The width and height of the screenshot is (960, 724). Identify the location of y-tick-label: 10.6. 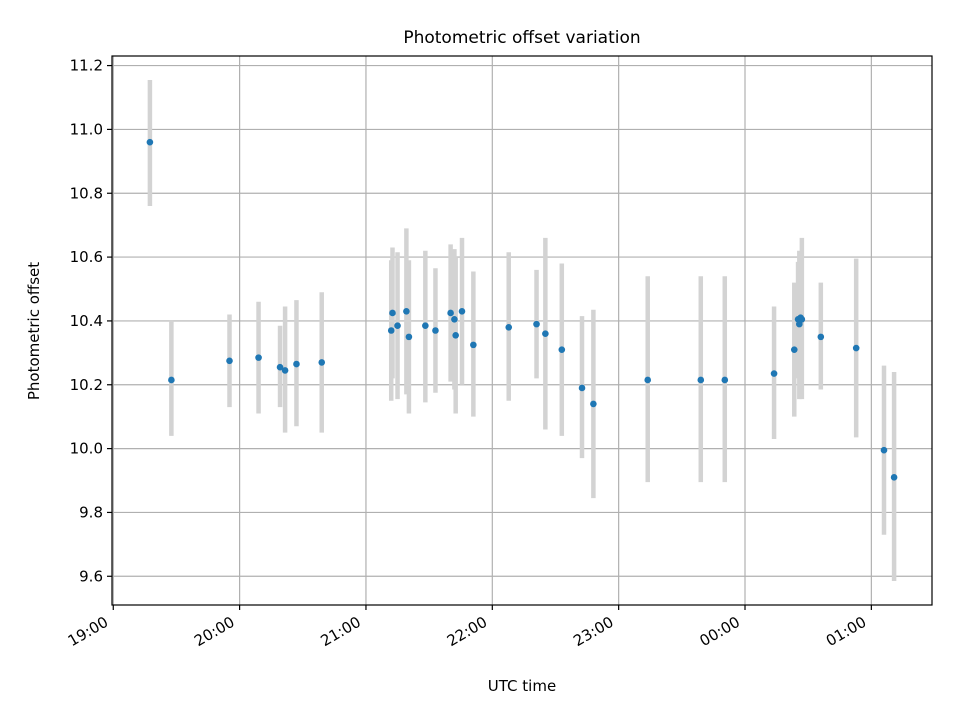
(86, 257).